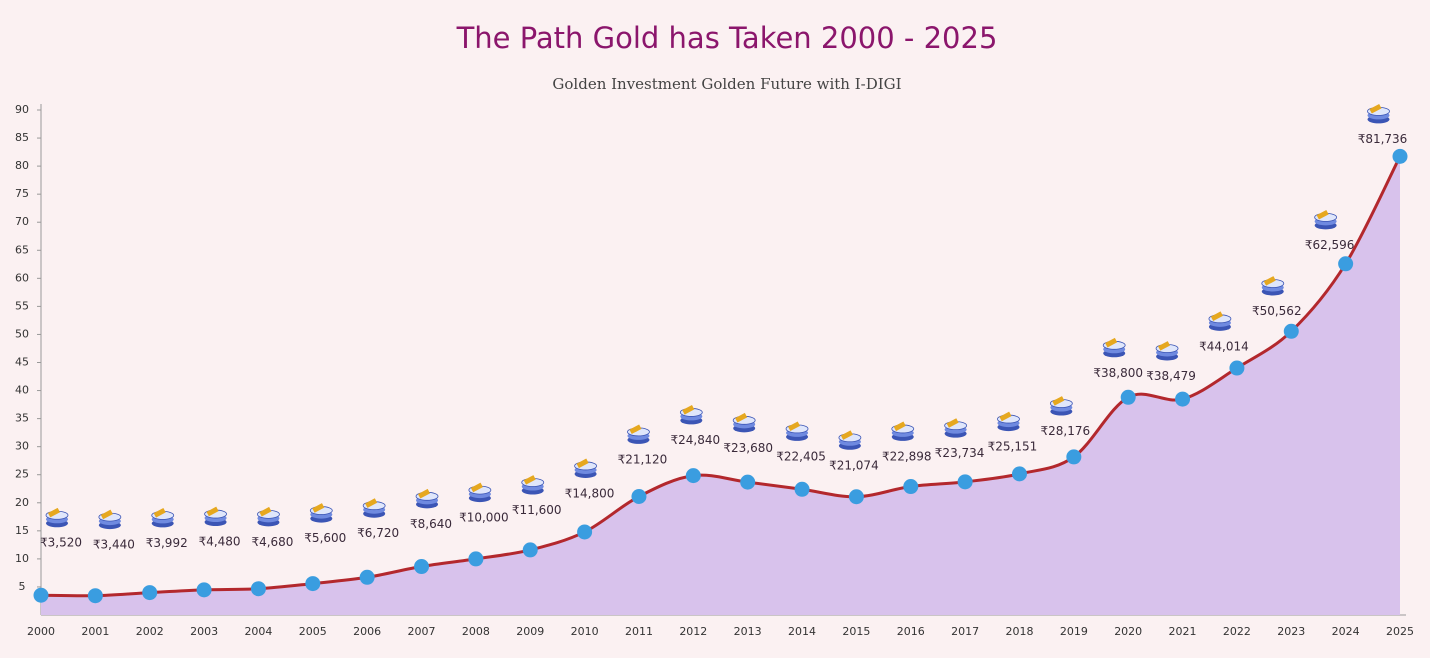 The image size is (1430, 658). What do you see at coordinates (476, 631) in the screenshot?
I see `x-tick-label: 2008` at bounding box center [476, 631].